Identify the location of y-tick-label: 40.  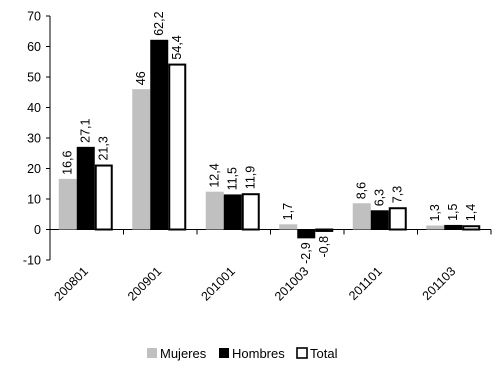
(34, 108).